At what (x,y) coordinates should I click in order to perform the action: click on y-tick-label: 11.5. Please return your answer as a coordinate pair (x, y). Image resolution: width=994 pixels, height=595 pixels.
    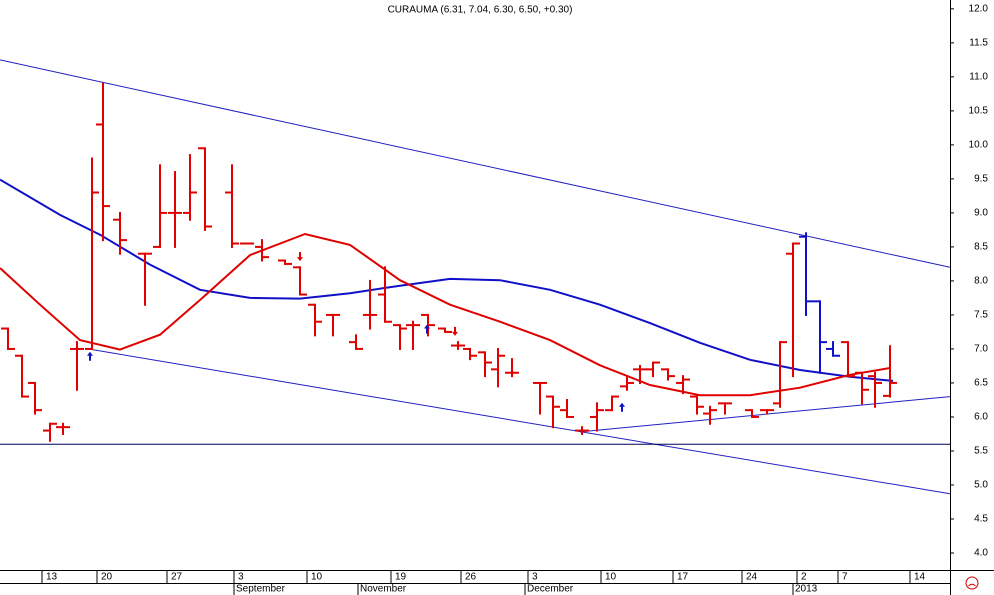
    Looking at the image, I should click on (978, 42).